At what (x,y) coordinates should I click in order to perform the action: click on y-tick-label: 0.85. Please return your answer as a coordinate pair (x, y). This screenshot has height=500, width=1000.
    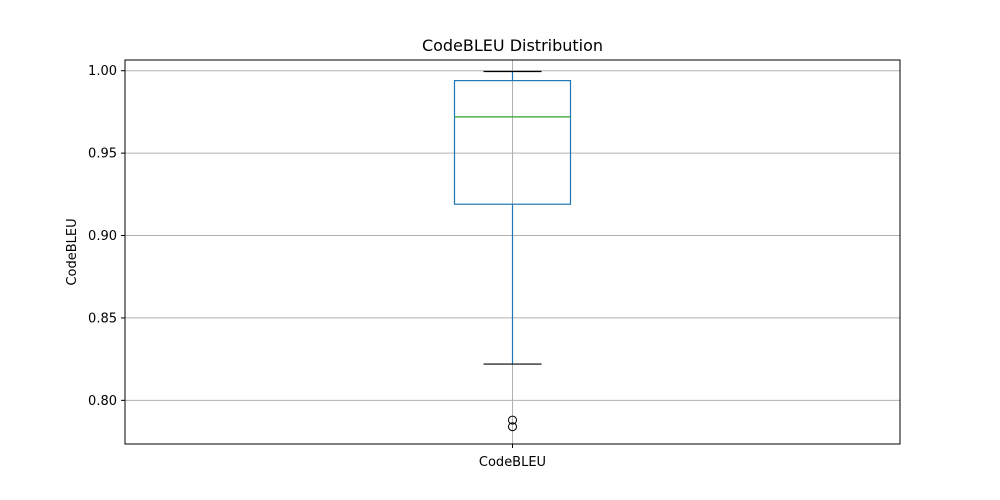
    Looking at the image, I should click on (102, 318).